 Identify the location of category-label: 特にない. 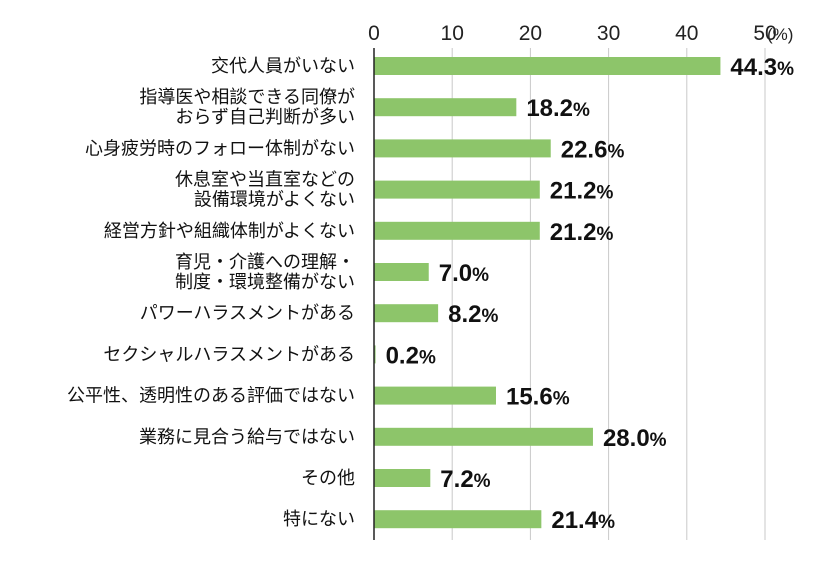
(319, 519).